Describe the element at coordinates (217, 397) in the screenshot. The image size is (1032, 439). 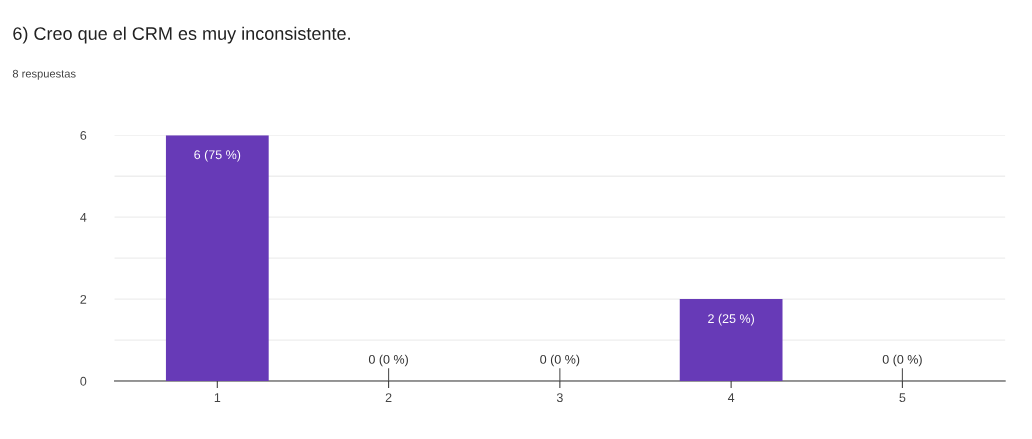
I see `x-tick-label: 1` at that location.